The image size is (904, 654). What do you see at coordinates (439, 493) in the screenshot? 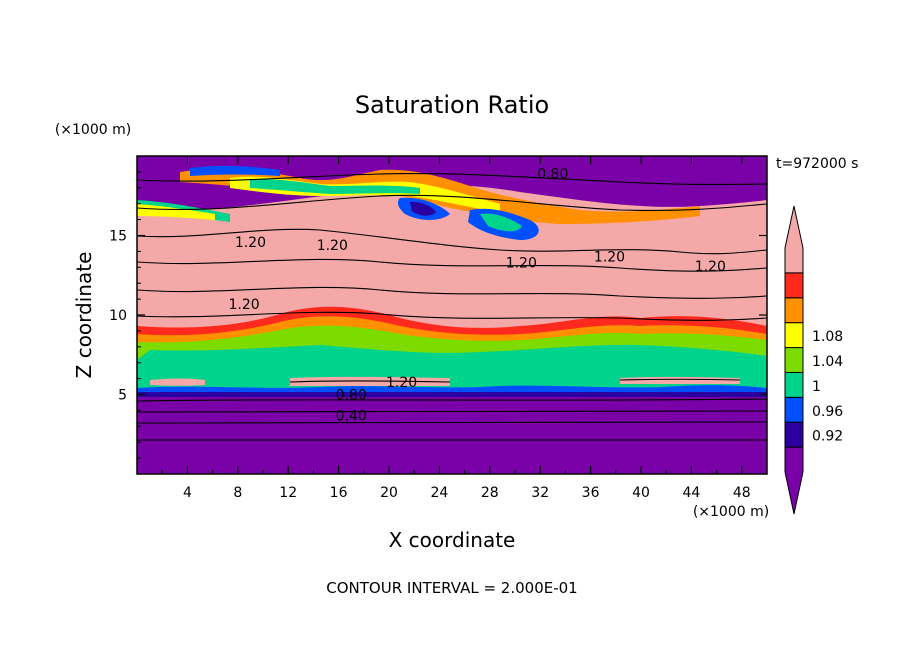
I see `x-tick-label: 24` at bounding box center [439, 493].